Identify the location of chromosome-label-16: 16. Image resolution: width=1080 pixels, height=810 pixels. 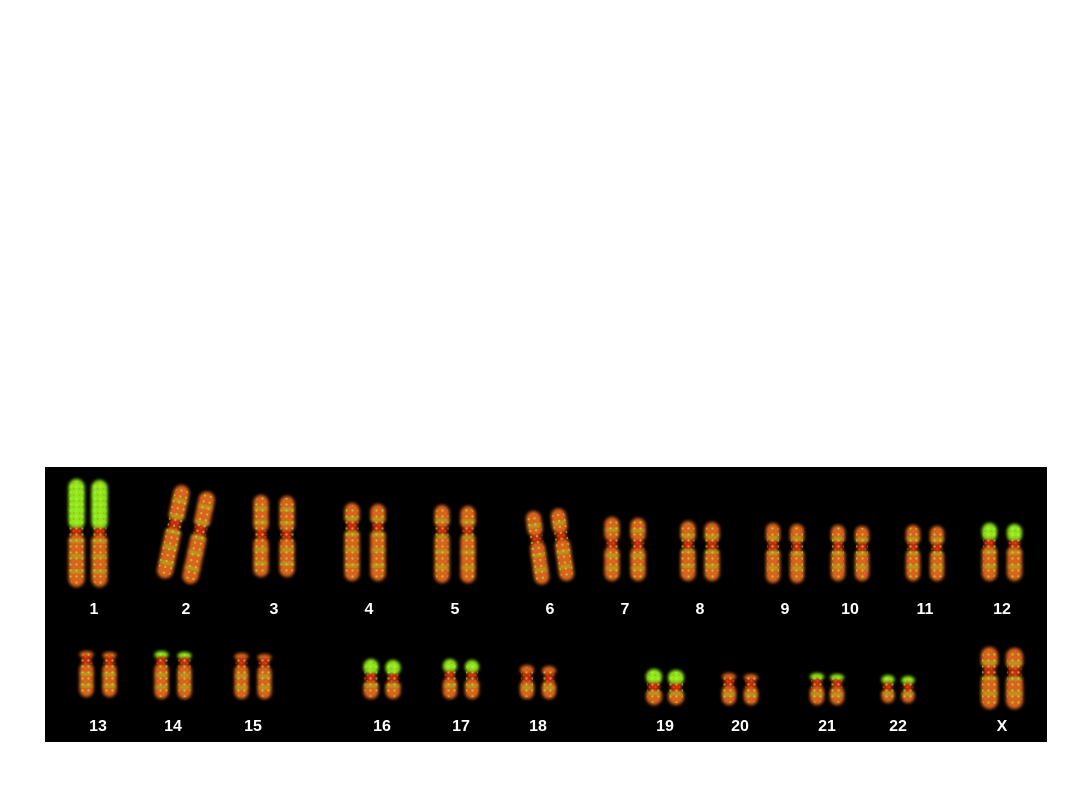
(382, 726).